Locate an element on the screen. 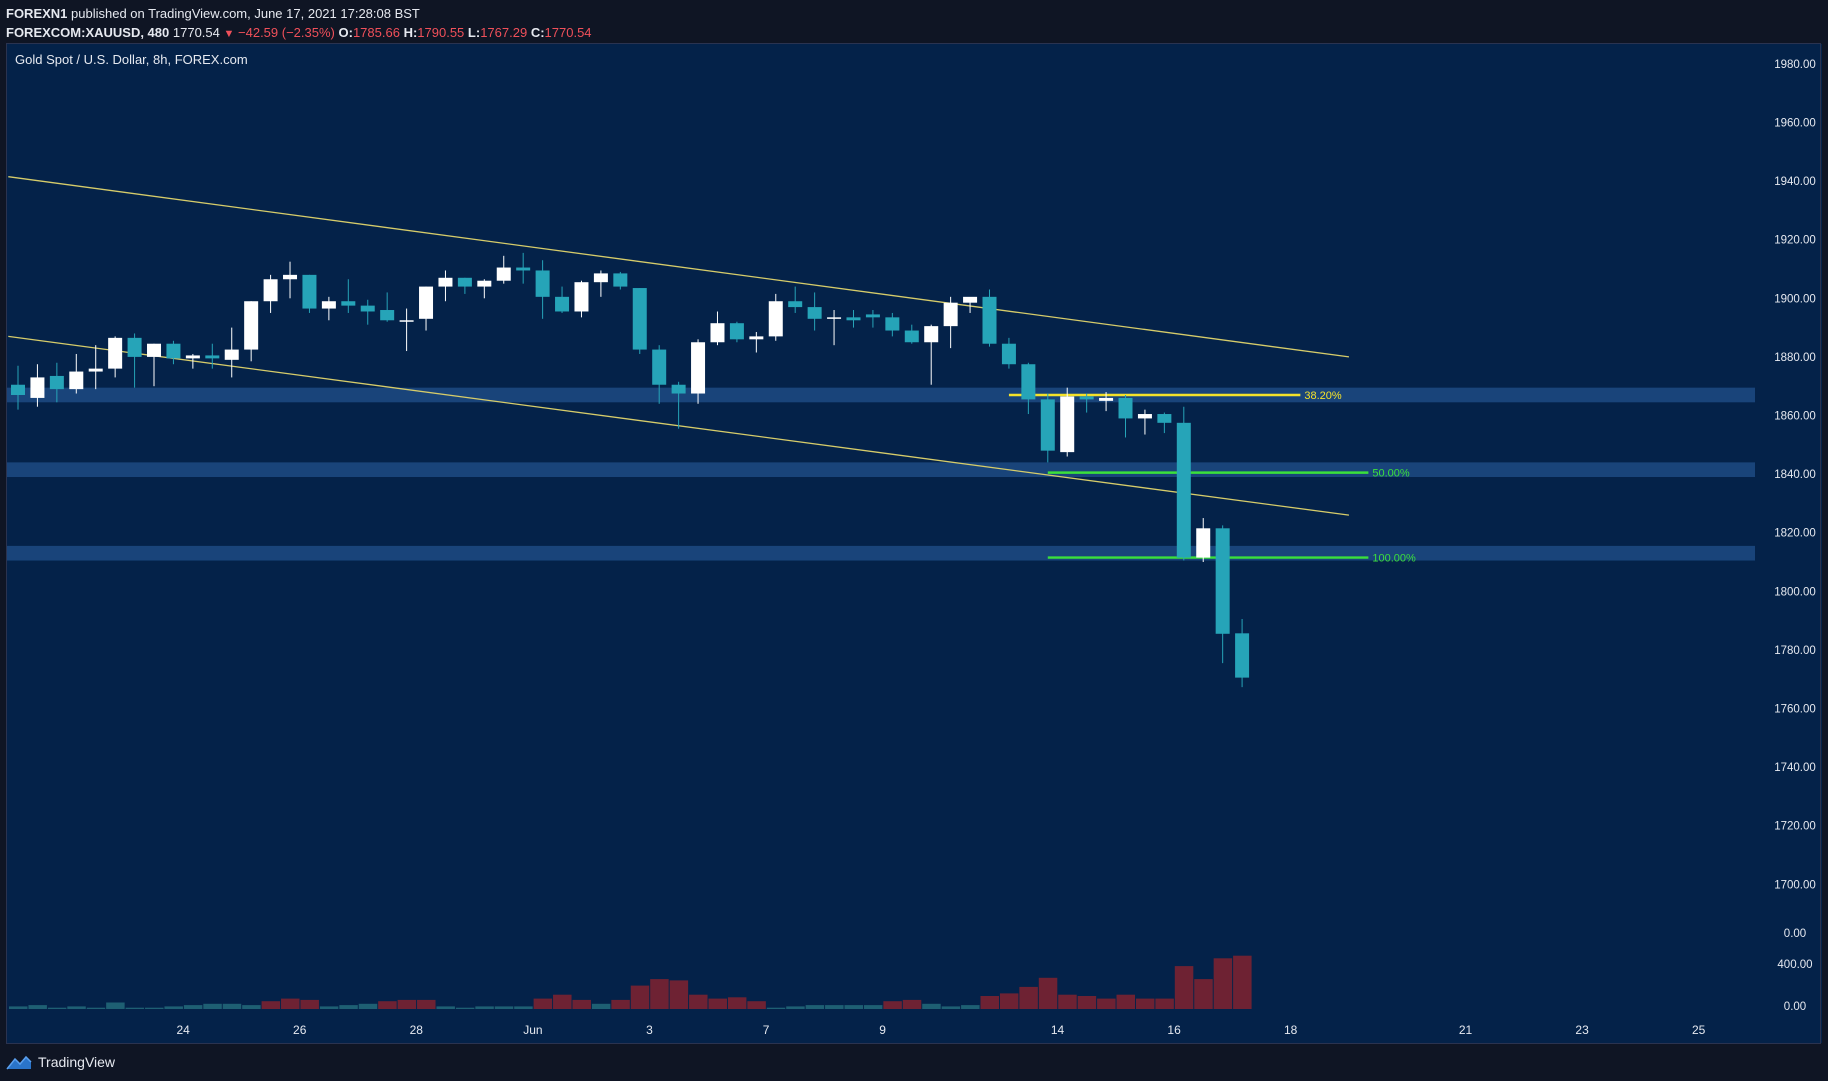  low-label: L: is located at coordinates (474, 32).